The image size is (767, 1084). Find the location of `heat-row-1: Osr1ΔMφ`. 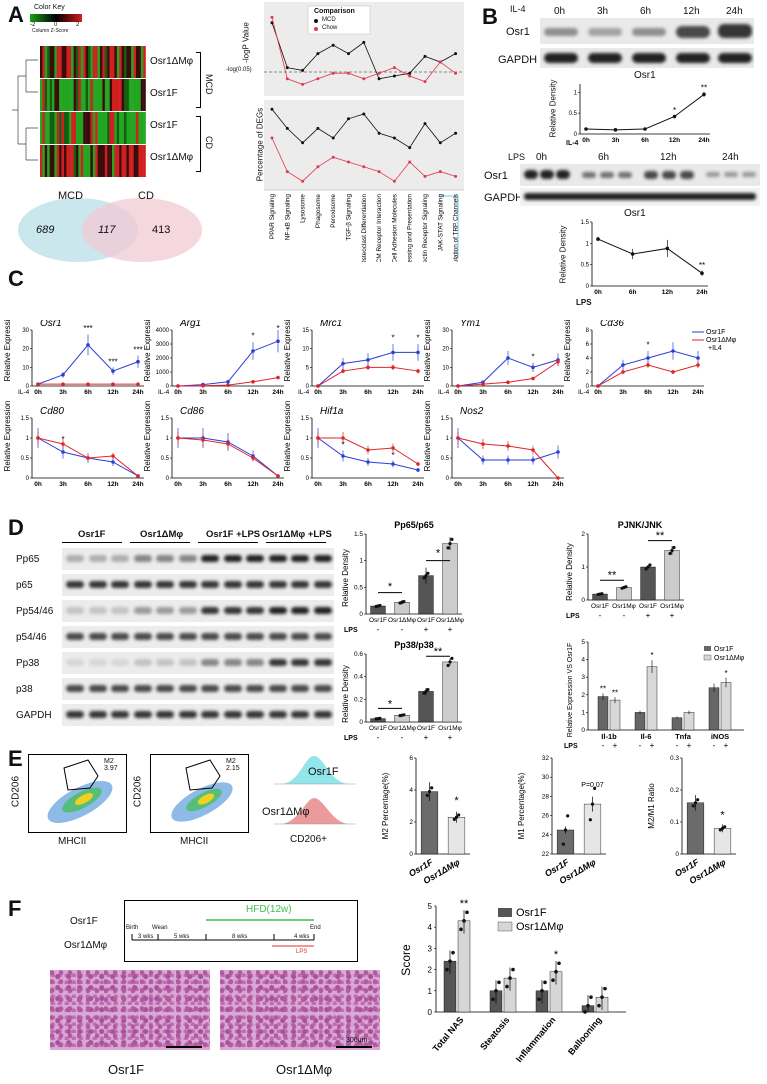

heat-row-1: Osr1ΔMφ is located at coordinates (172, 61).